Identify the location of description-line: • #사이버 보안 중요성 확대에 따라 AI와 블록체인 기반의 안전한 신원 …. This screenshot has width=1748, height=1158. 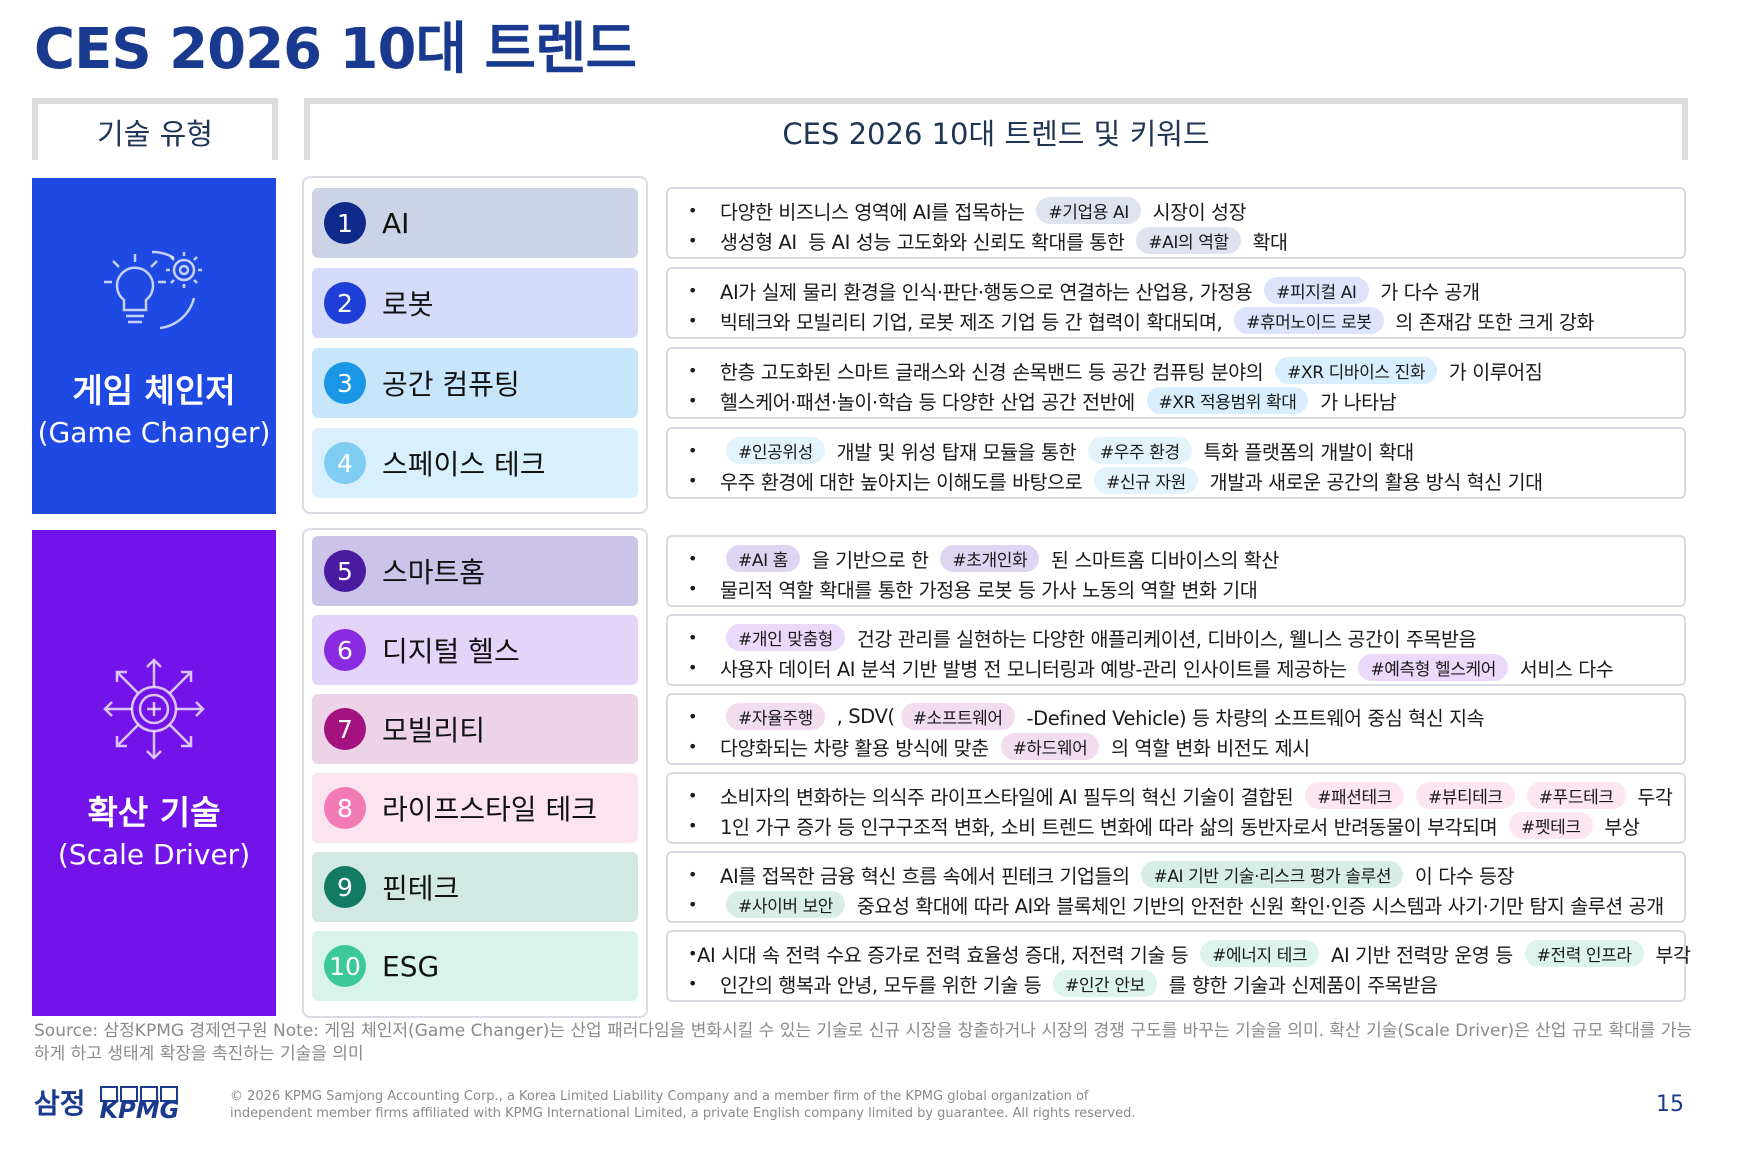
(1186, 904).